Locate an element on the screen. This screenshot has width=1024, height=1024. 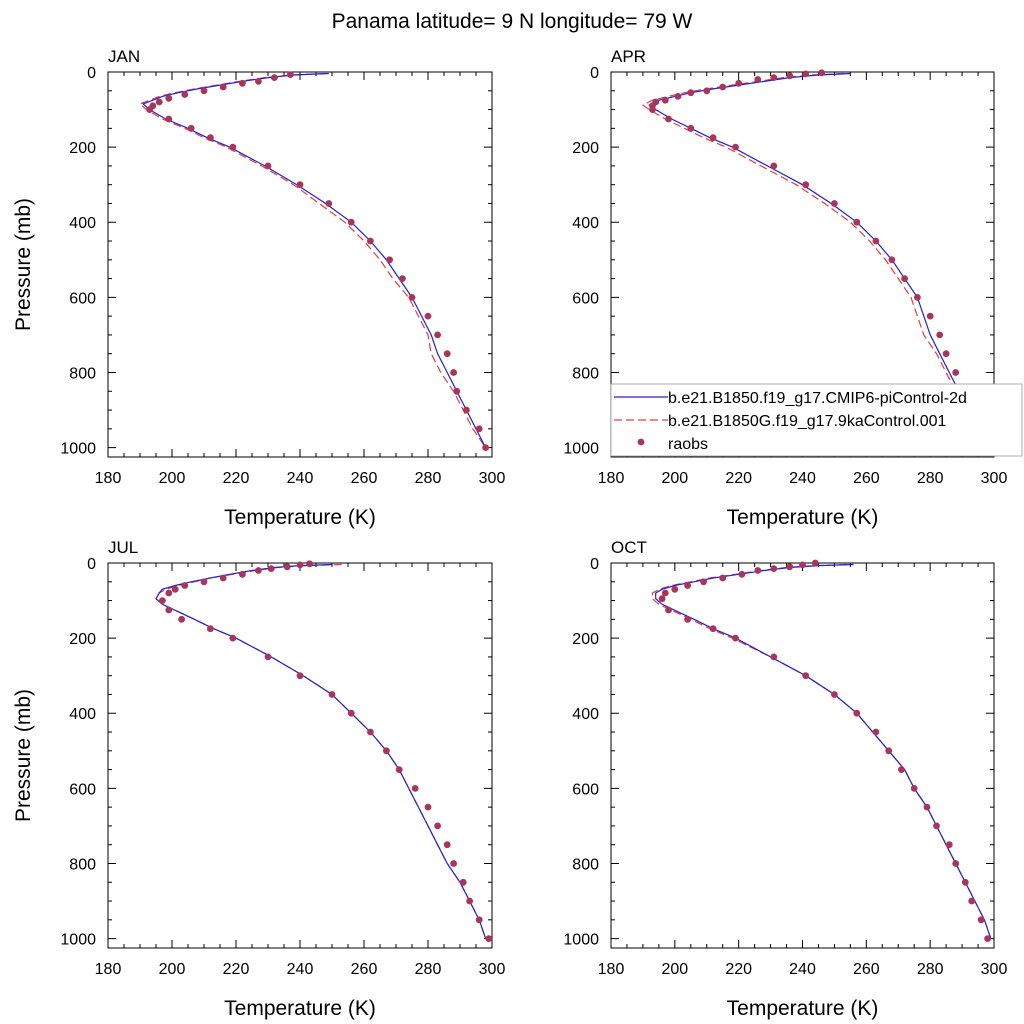
y-tick-label: 400 is located at coordinates (82, 223).